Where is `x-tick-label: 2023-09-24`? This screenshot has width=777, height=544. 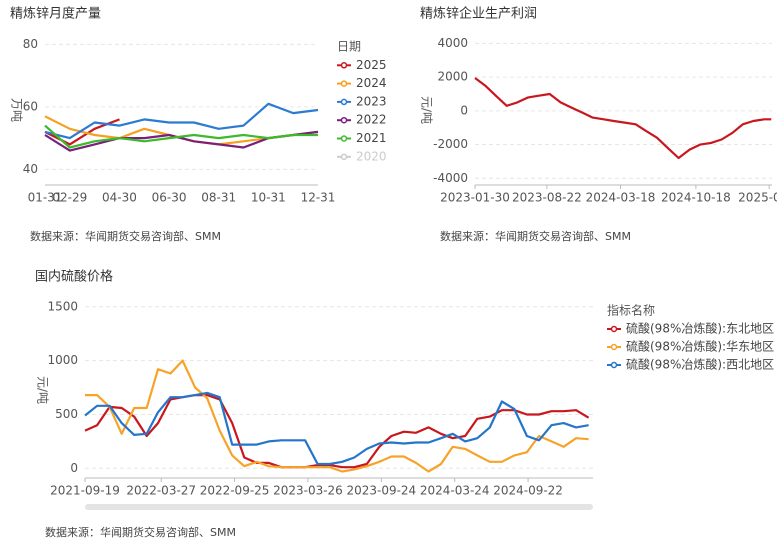 x-tick-label: 2023-09-24 is located at coordinates (381, 491).